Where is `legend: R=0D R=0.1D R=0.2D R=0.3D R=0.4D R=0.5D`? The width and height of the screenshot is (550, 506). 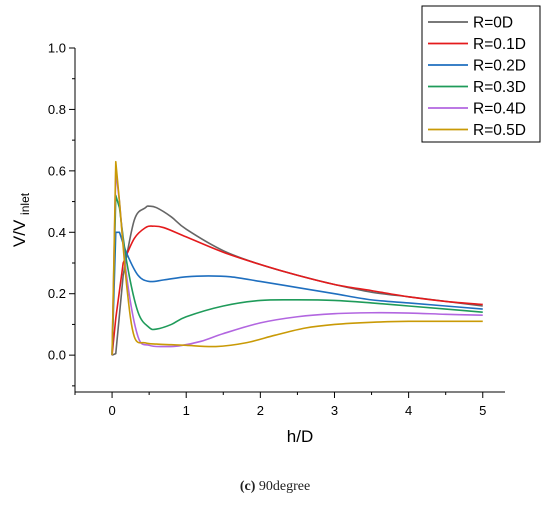 legend: R=0D R=0.1D R=0.2D R=0.3D R=0.4D R=0.5D is located at coordinates (481, 74).